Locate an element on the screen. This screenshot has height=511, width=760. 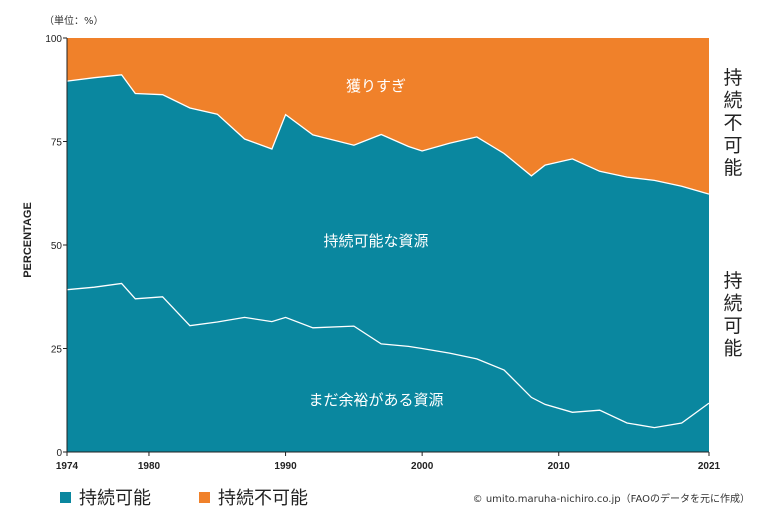
y-tick-label: 50 is located at coordinates (57, 246).